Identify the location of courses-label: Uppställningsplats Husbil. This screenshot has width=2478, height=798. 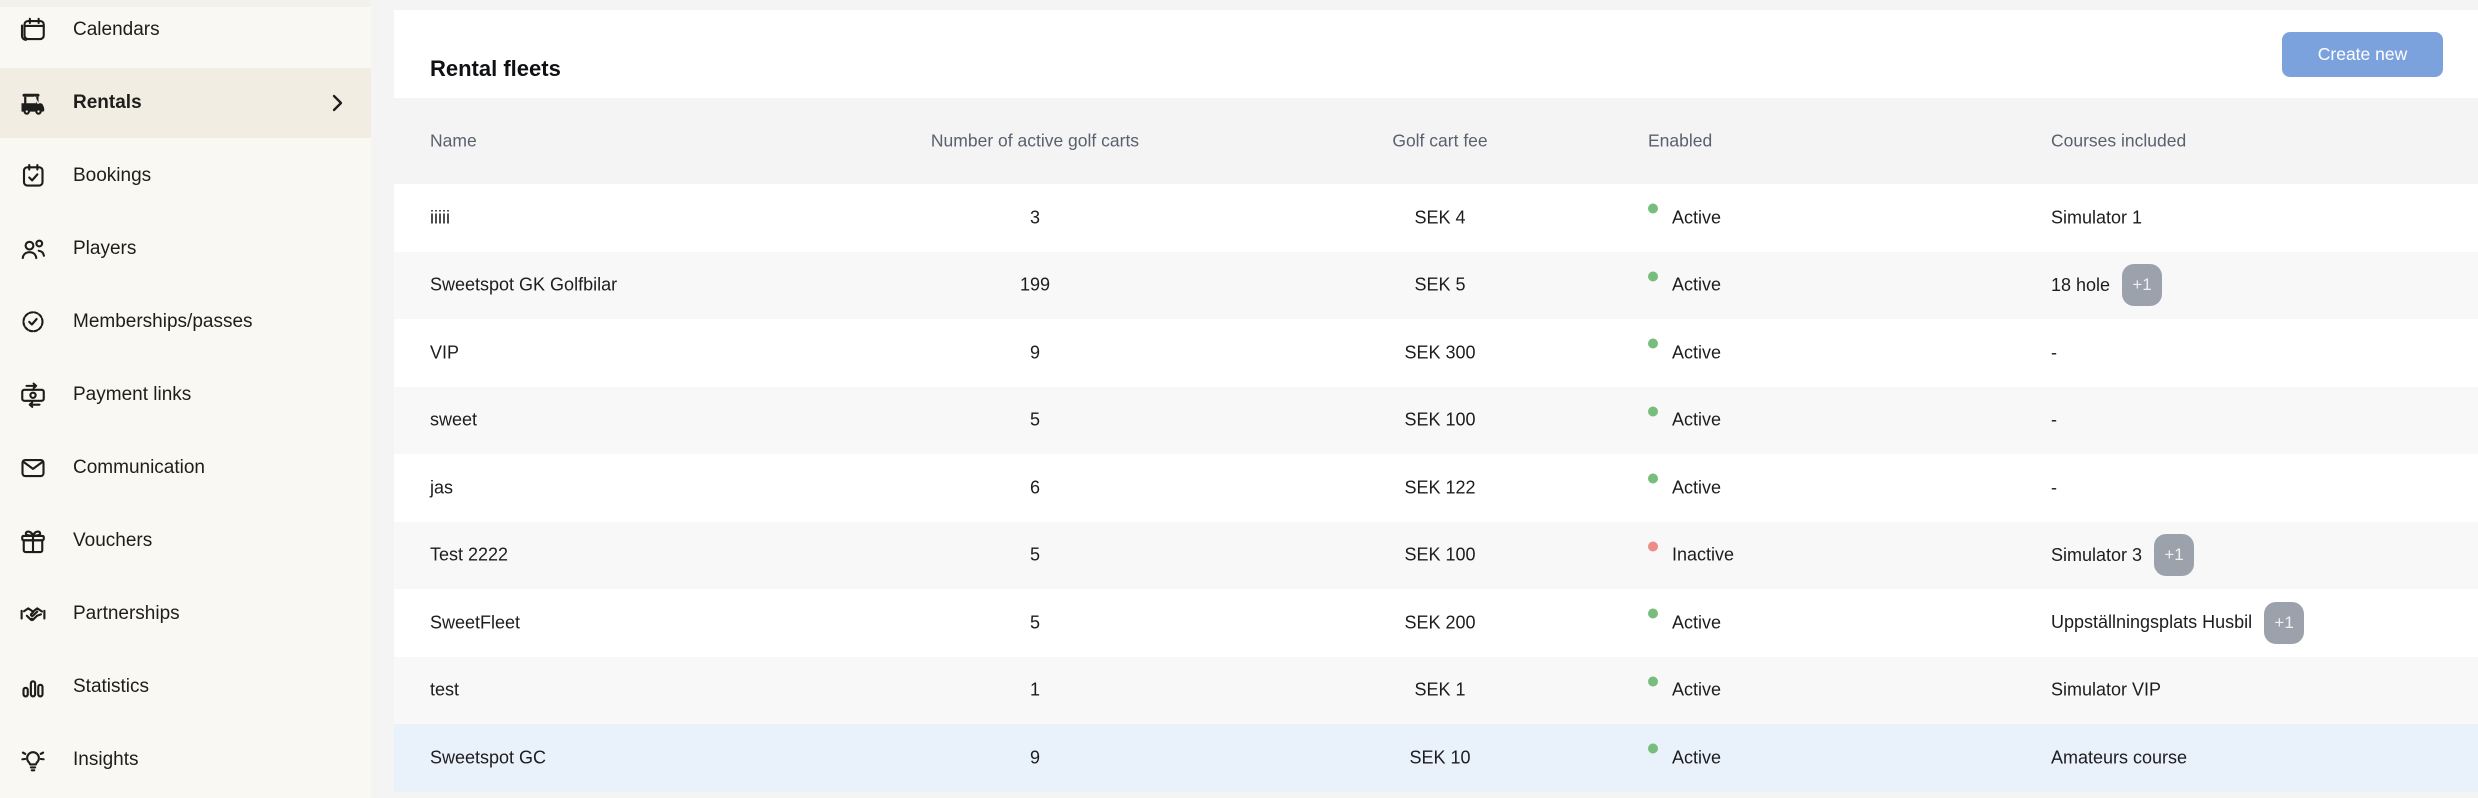
(2152, 622).